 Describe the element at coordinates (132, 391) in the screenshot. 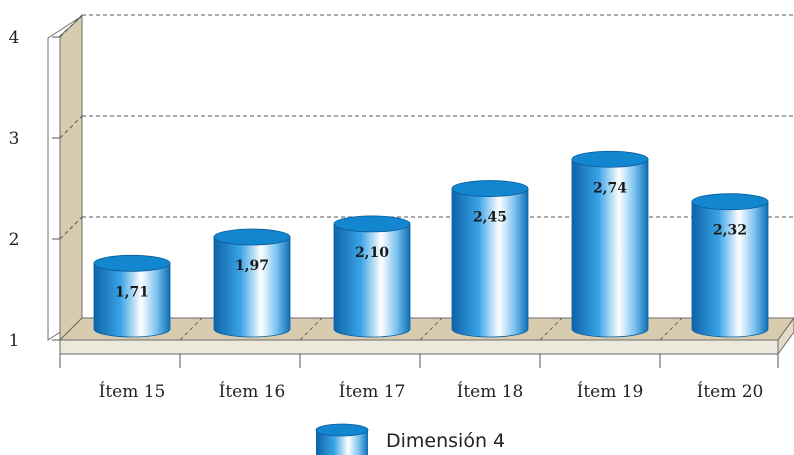

I see `x-tick-label: Ítem 15` at that location.